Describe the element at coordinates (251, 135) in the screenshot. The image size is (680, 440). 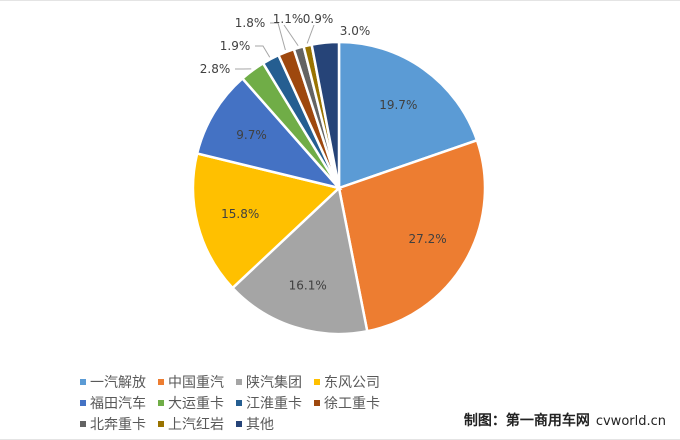
I see `data-label: 9.7%` at that location.